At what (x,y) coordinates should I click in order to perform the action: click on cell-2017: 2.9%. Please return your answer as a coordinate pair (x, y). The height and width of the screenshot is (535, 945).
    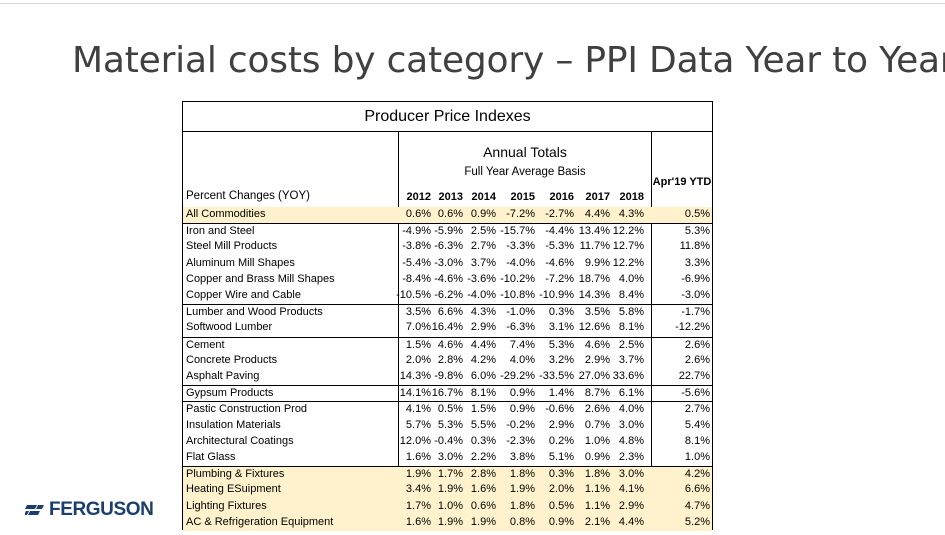
    Looking at the image, I should click on (597, 359).